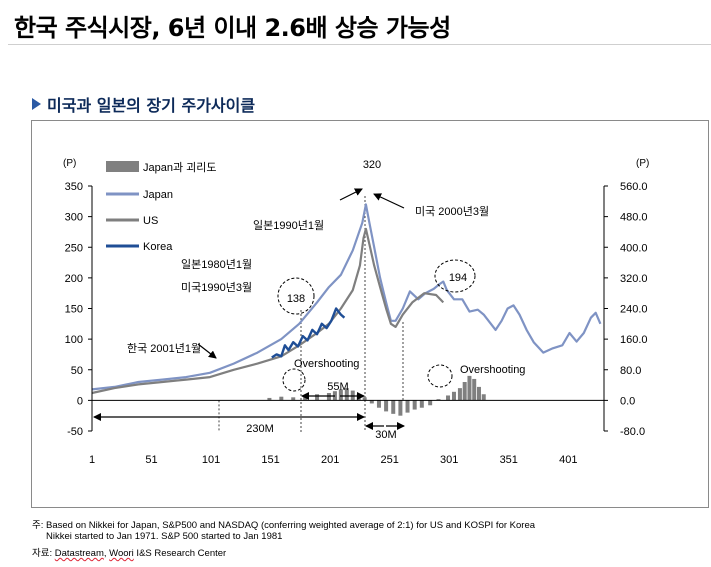 This screenshot has width=711, height=567. What do you see at coordinates (634, 187) in the screenshot?
I see `right-tick-label: 560.0` at bounding box center [634, 187].